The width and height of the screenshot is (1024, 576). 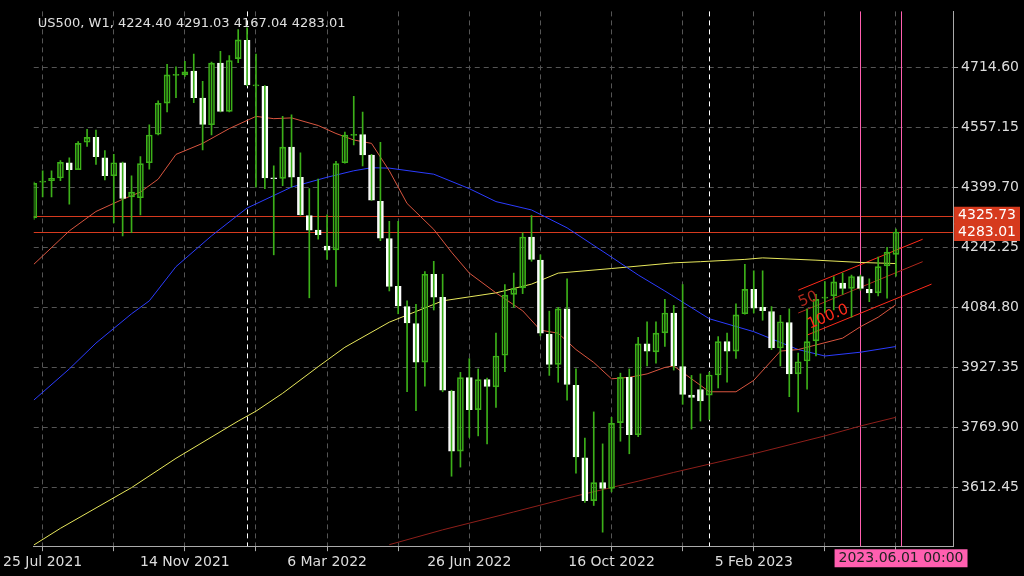 I want to click on y-tick-label: 4714.60, so click(x=990, y=66).